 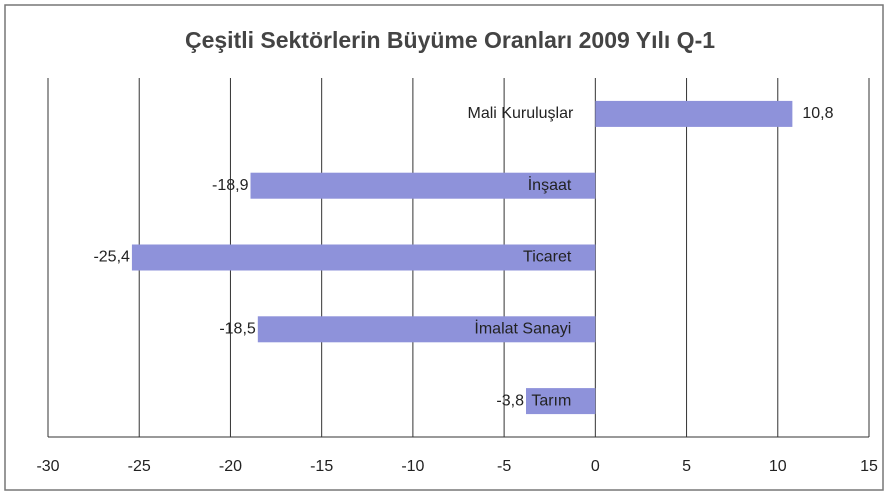 What do you see at coordinates (111, 257) in the screenshot?
I see `value-label: -25,4` at bounding box center [111, 257].